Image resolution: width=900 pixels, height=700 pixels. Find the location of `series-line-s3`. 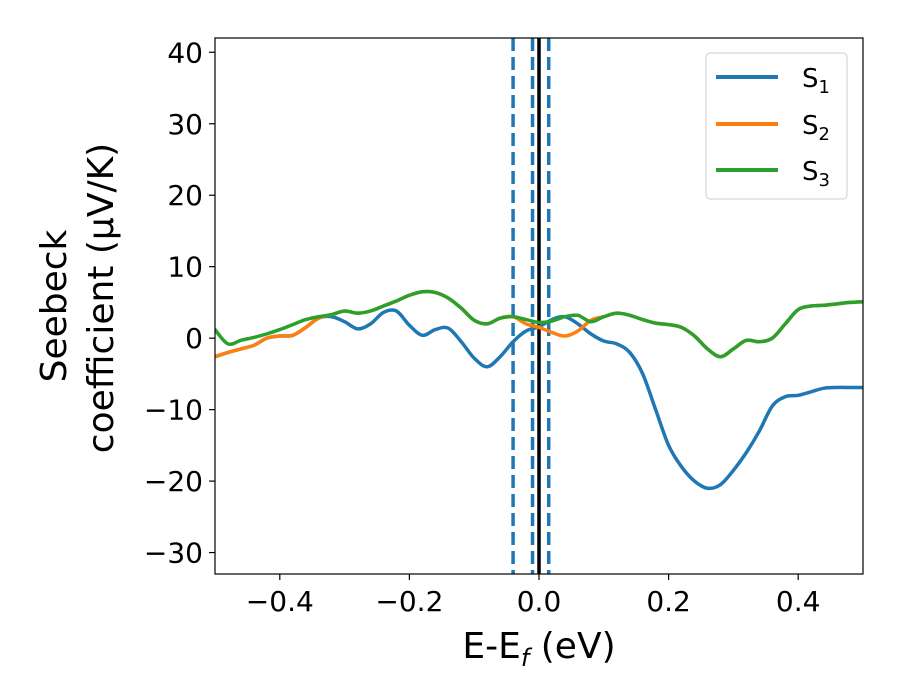

series-line-s3 is located at coordinates (539, 324).